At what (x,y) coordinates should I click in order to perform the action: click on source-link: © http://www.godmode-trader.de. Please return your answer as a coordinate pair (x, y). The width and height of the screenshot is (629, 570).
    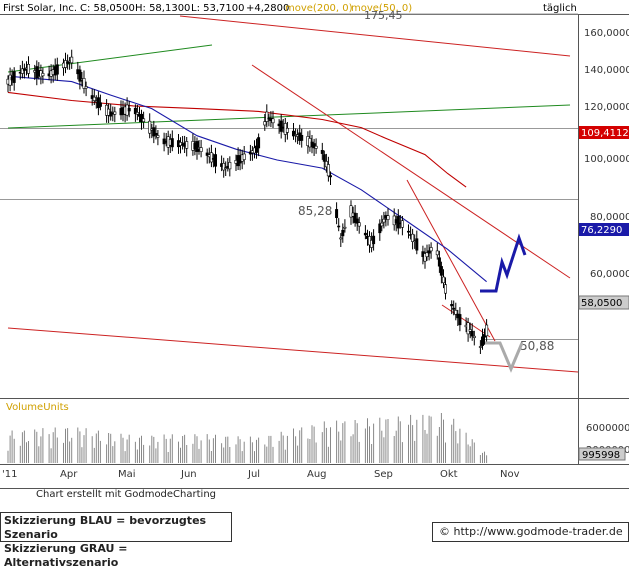
    Looking at the image, I should click on (530, 532).